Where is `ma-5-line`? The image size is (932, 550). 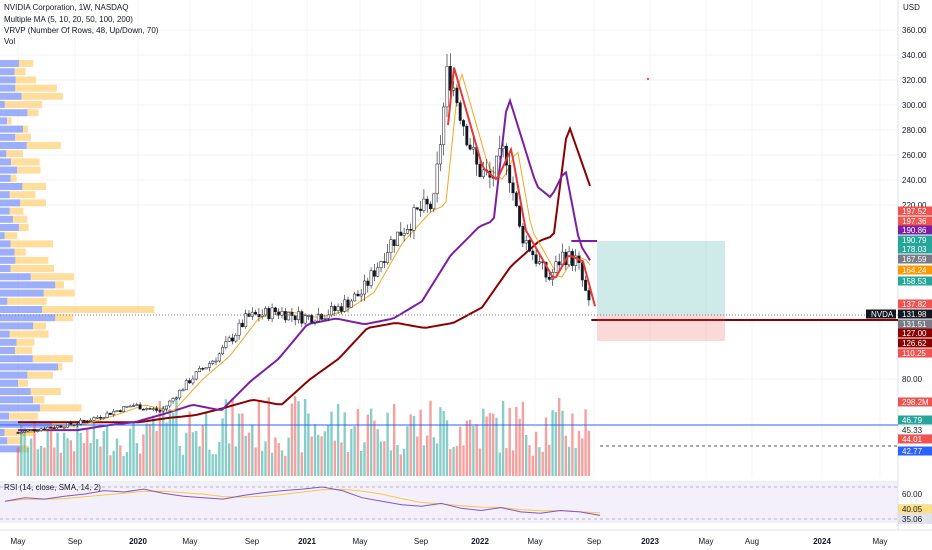
ma-5-line is located at coordinates (521, 187).